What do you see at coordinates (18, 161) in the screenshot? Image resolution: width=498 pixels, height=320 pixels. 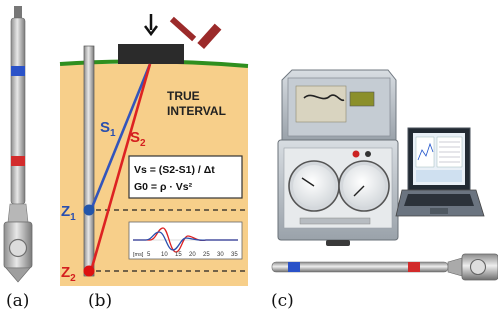 I see `blade-red-marker` at bounding box center [18, 161].